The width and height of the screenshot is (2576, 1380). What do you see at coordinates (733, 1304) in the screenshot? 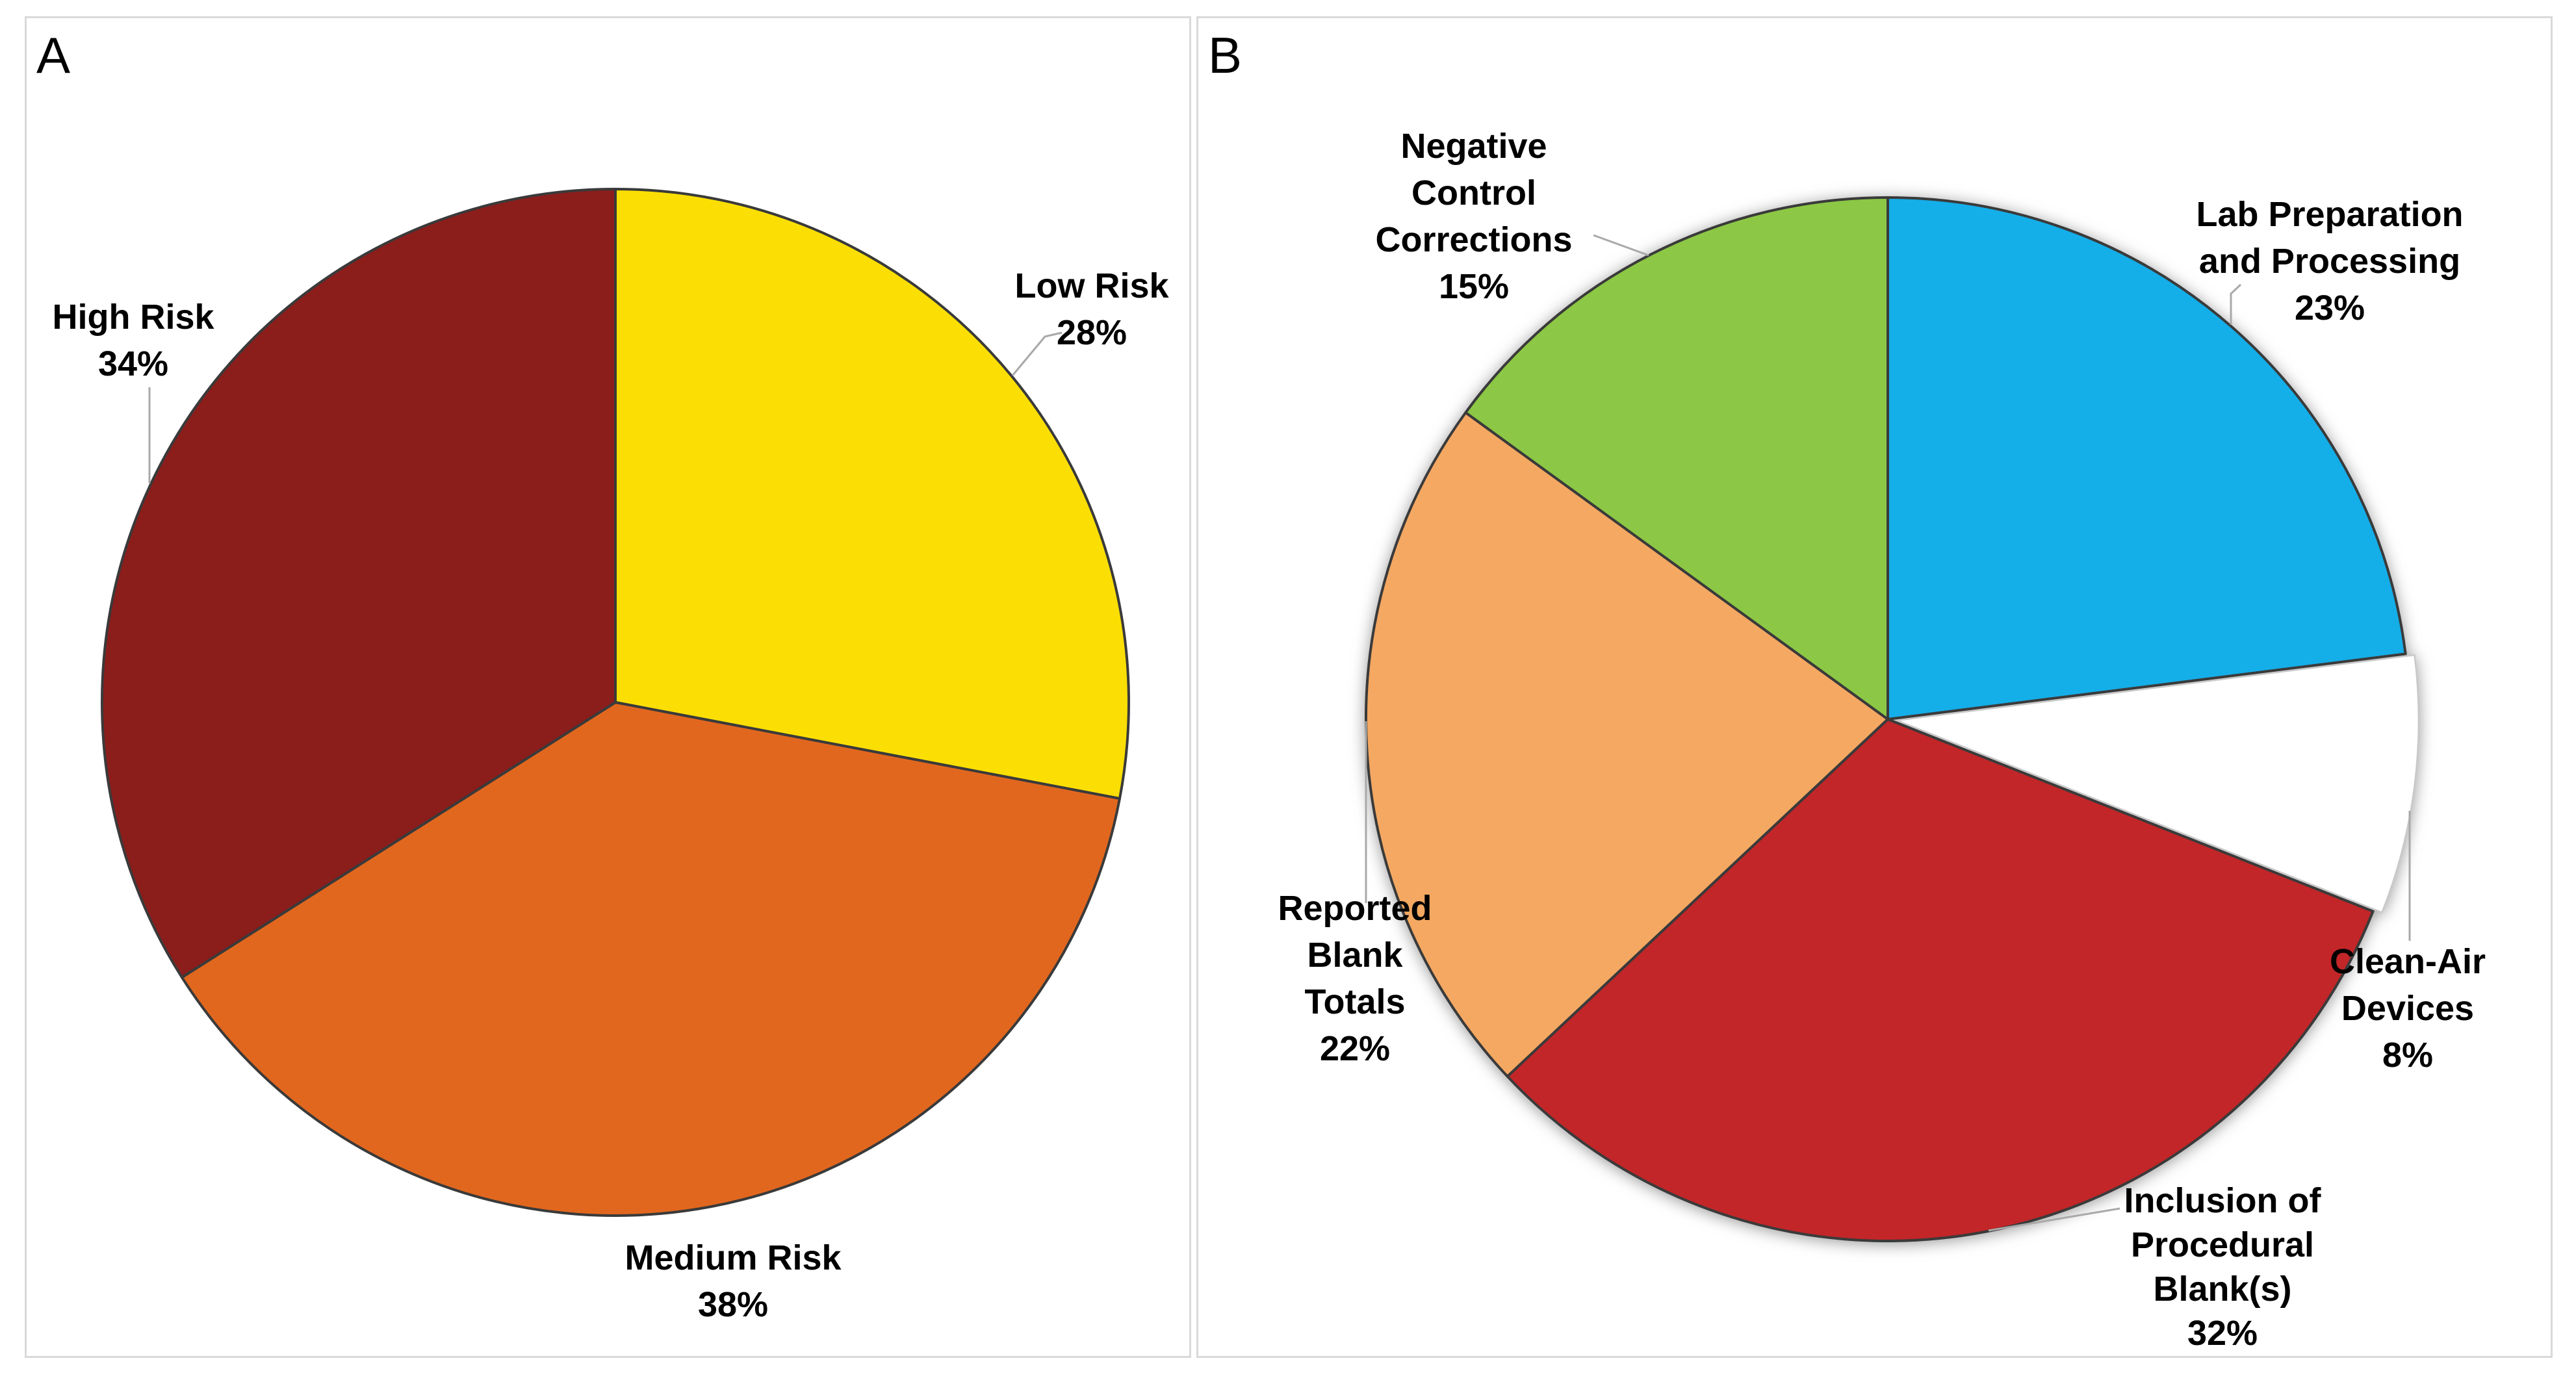
I see `slice-percent-text: 38%` at bounding box center [733, 1304].